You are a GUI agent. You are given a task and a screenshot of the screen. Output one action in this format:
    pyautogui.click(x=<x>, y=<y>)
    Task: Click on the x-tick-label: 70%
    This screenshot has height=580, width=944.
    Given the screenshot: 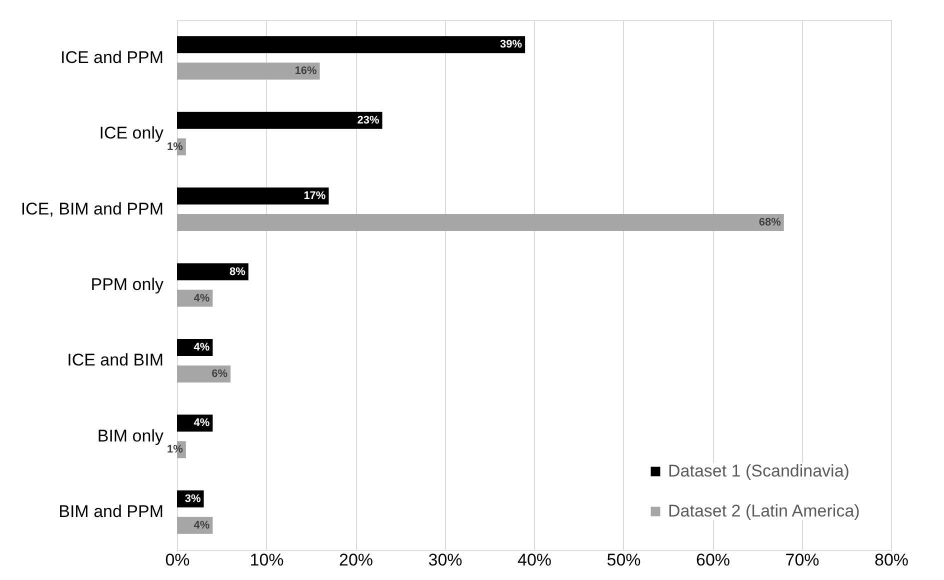 What is the action you would take?
    pyautogui.click(x=802, y=560)
    